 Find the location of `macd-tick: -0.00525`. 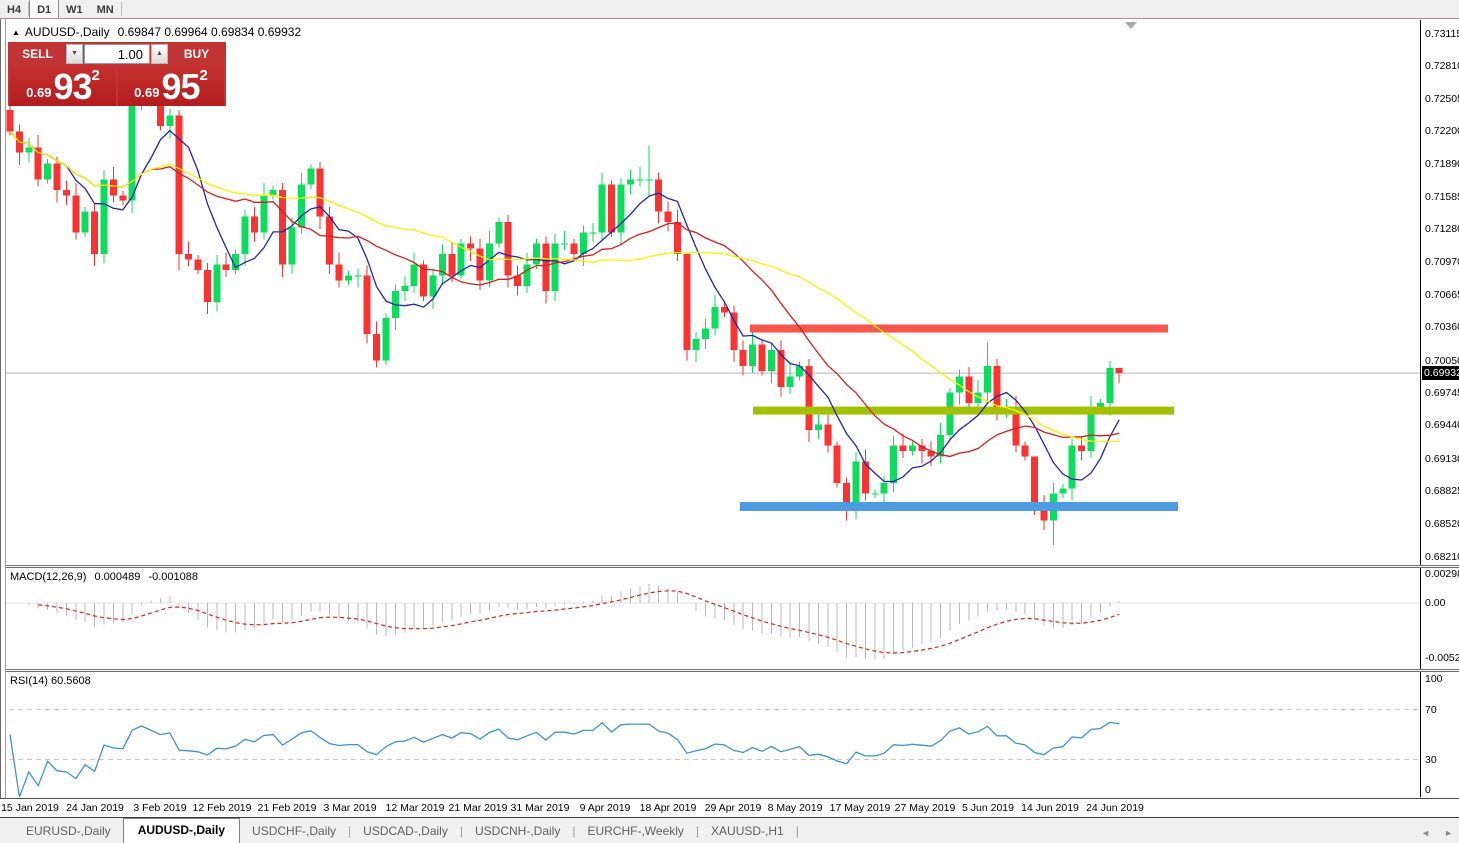

macd-tick: -0.00525 is located at coordinates (1442, 658).